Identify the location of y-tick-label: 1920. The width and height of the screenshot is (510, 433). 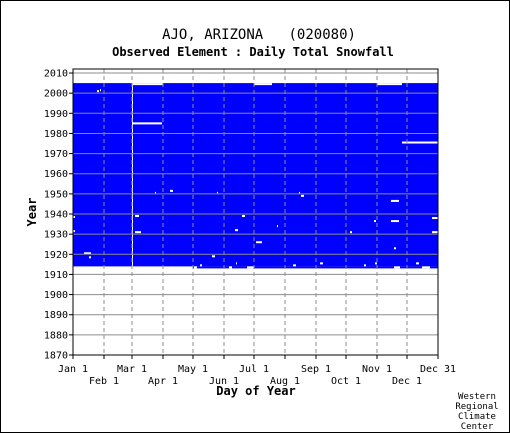
(56, 255).